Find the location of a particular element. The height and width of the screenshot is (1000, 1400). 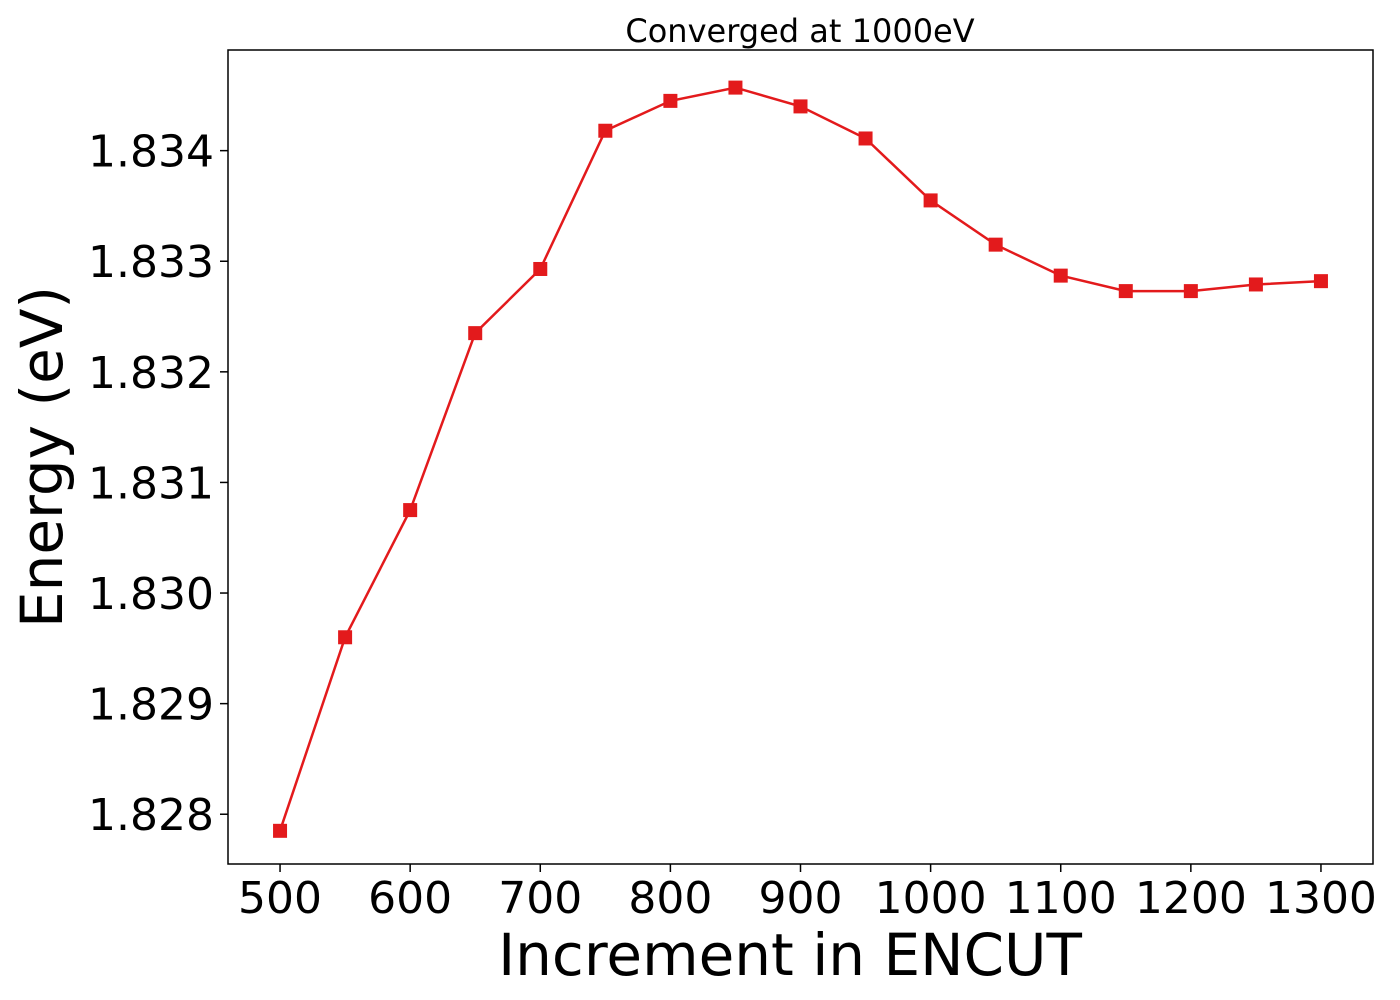

x-tick-label: 800 is located at coordinates (670, 898).